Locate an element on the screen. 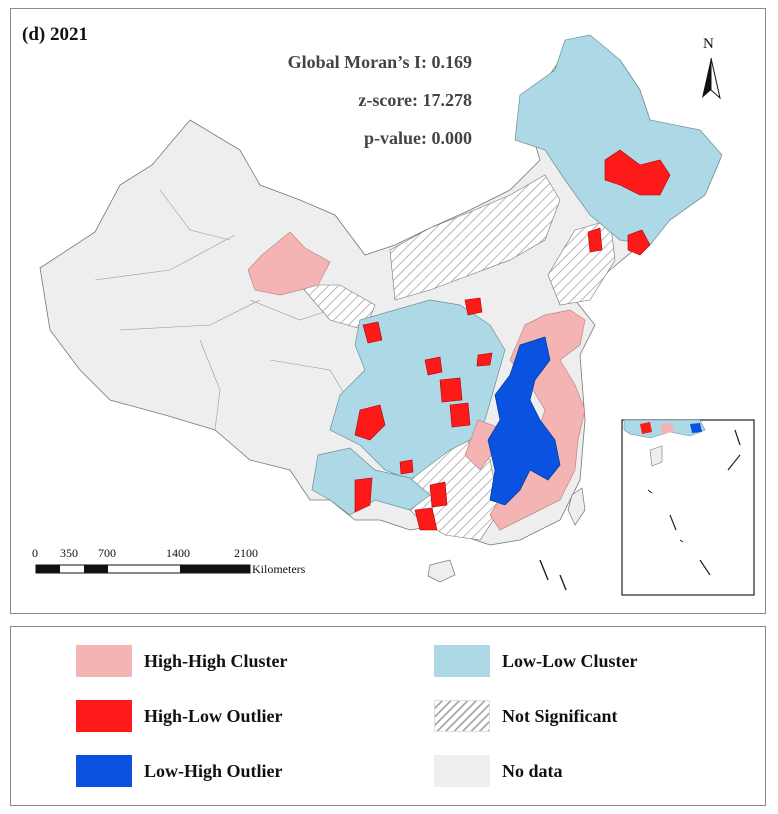 Image resolution: width=778 pixels, height=814 pixels. legend-swatch-low-low is located at coordinates (462, 661).